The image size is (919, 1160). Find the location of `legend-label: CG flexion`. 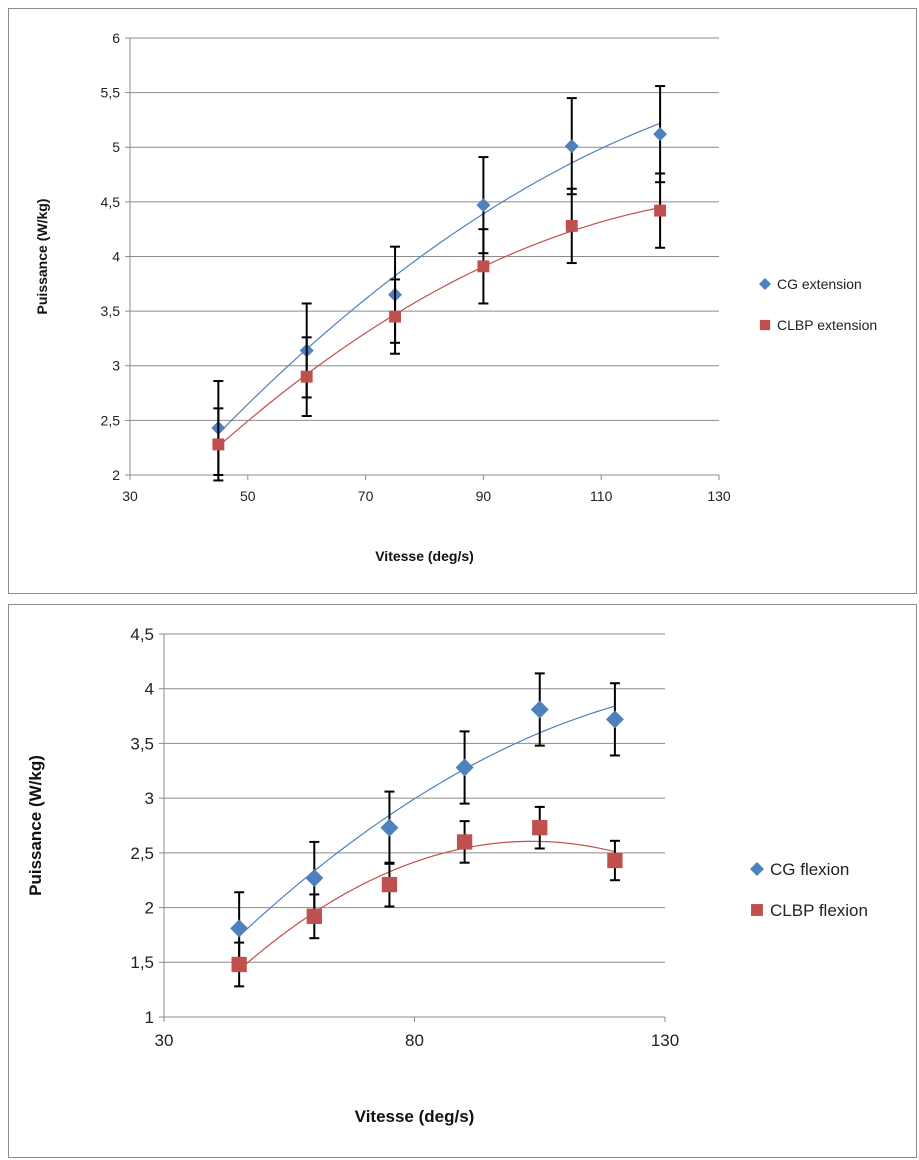

legend-label: CG flexion is located at coordinates (809, 869).